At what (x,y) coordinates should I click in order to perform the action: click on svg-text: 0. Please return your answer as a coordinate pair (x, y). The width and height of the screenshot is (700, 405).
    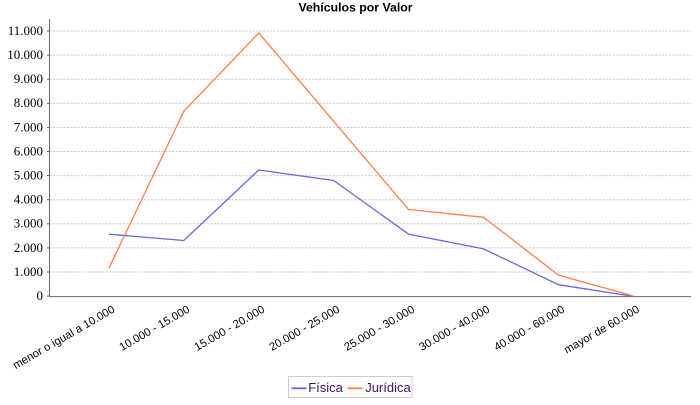
    Looking at the image, I should click on (40, 295).